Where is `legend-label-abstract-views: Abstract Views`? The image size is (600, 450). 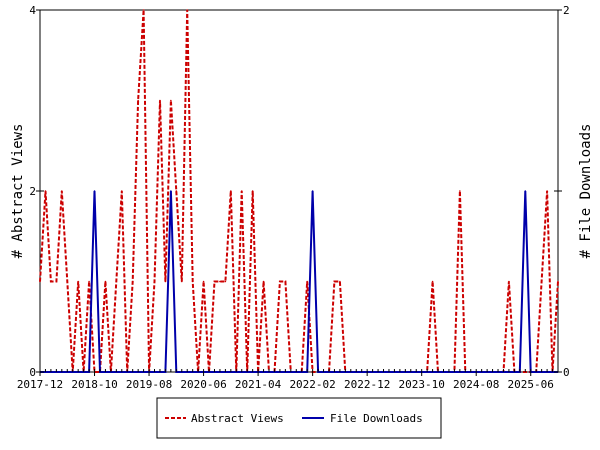
legend-label-abstract-views: Abstract Views is located at coordinates (237, 418).